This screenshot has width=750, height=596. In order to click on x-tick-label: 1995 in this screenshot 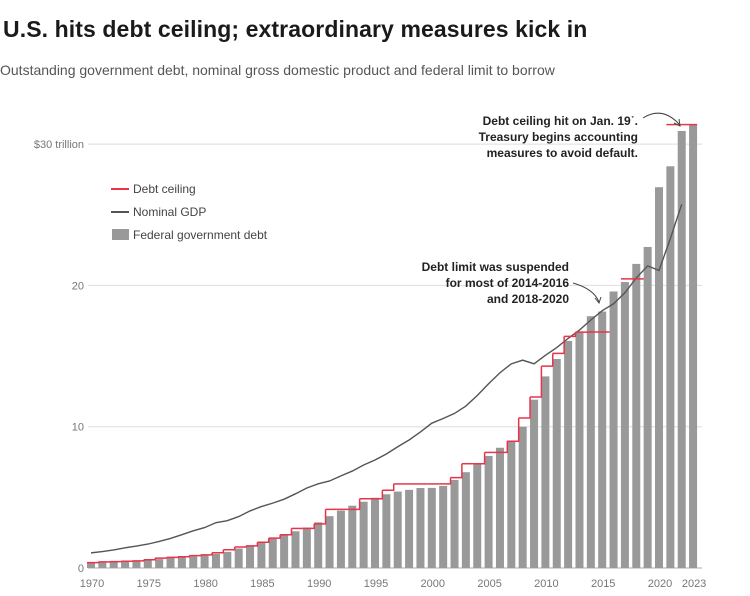, I will do `click(376, 584)`.